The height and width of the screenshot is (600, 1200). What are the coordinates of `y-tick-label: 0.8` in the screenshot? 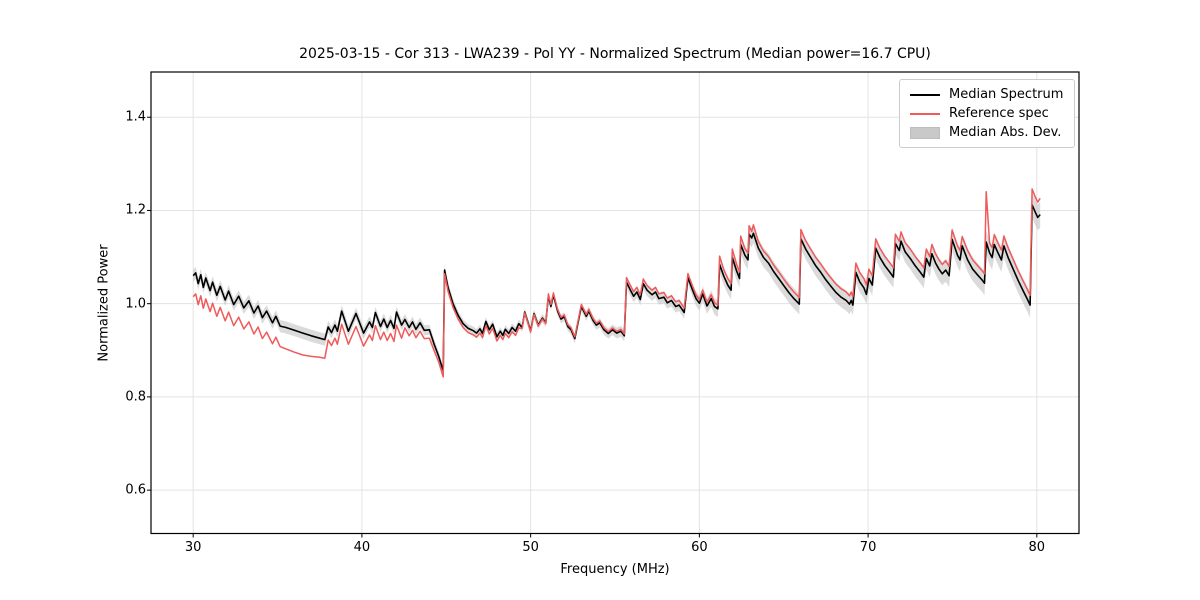 It's located at (135, 397).